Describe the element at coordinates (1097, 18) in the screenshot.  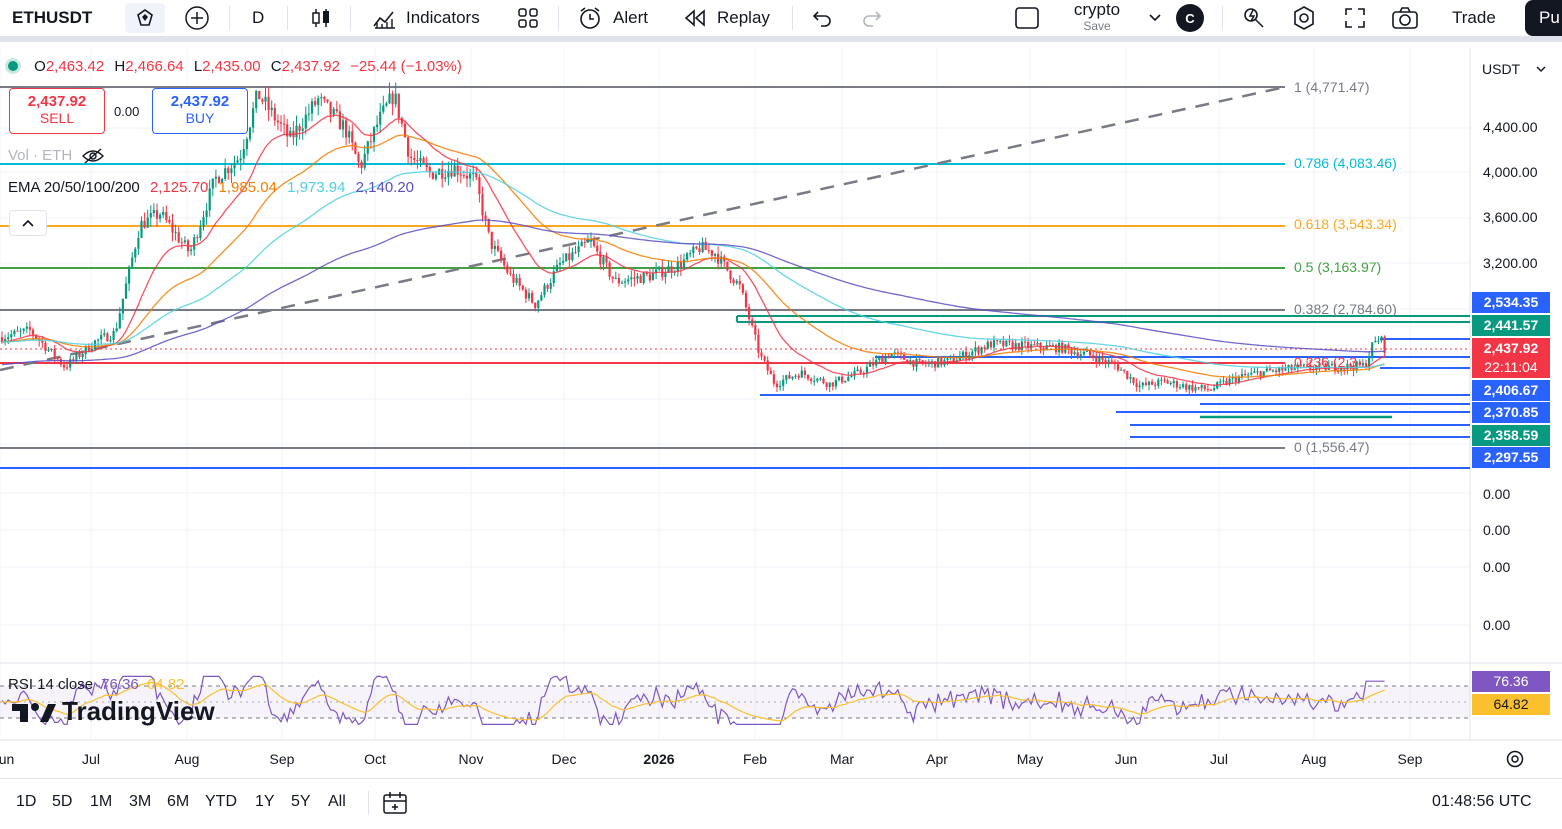
I see `layout-name-button: crypto Save` at that location.